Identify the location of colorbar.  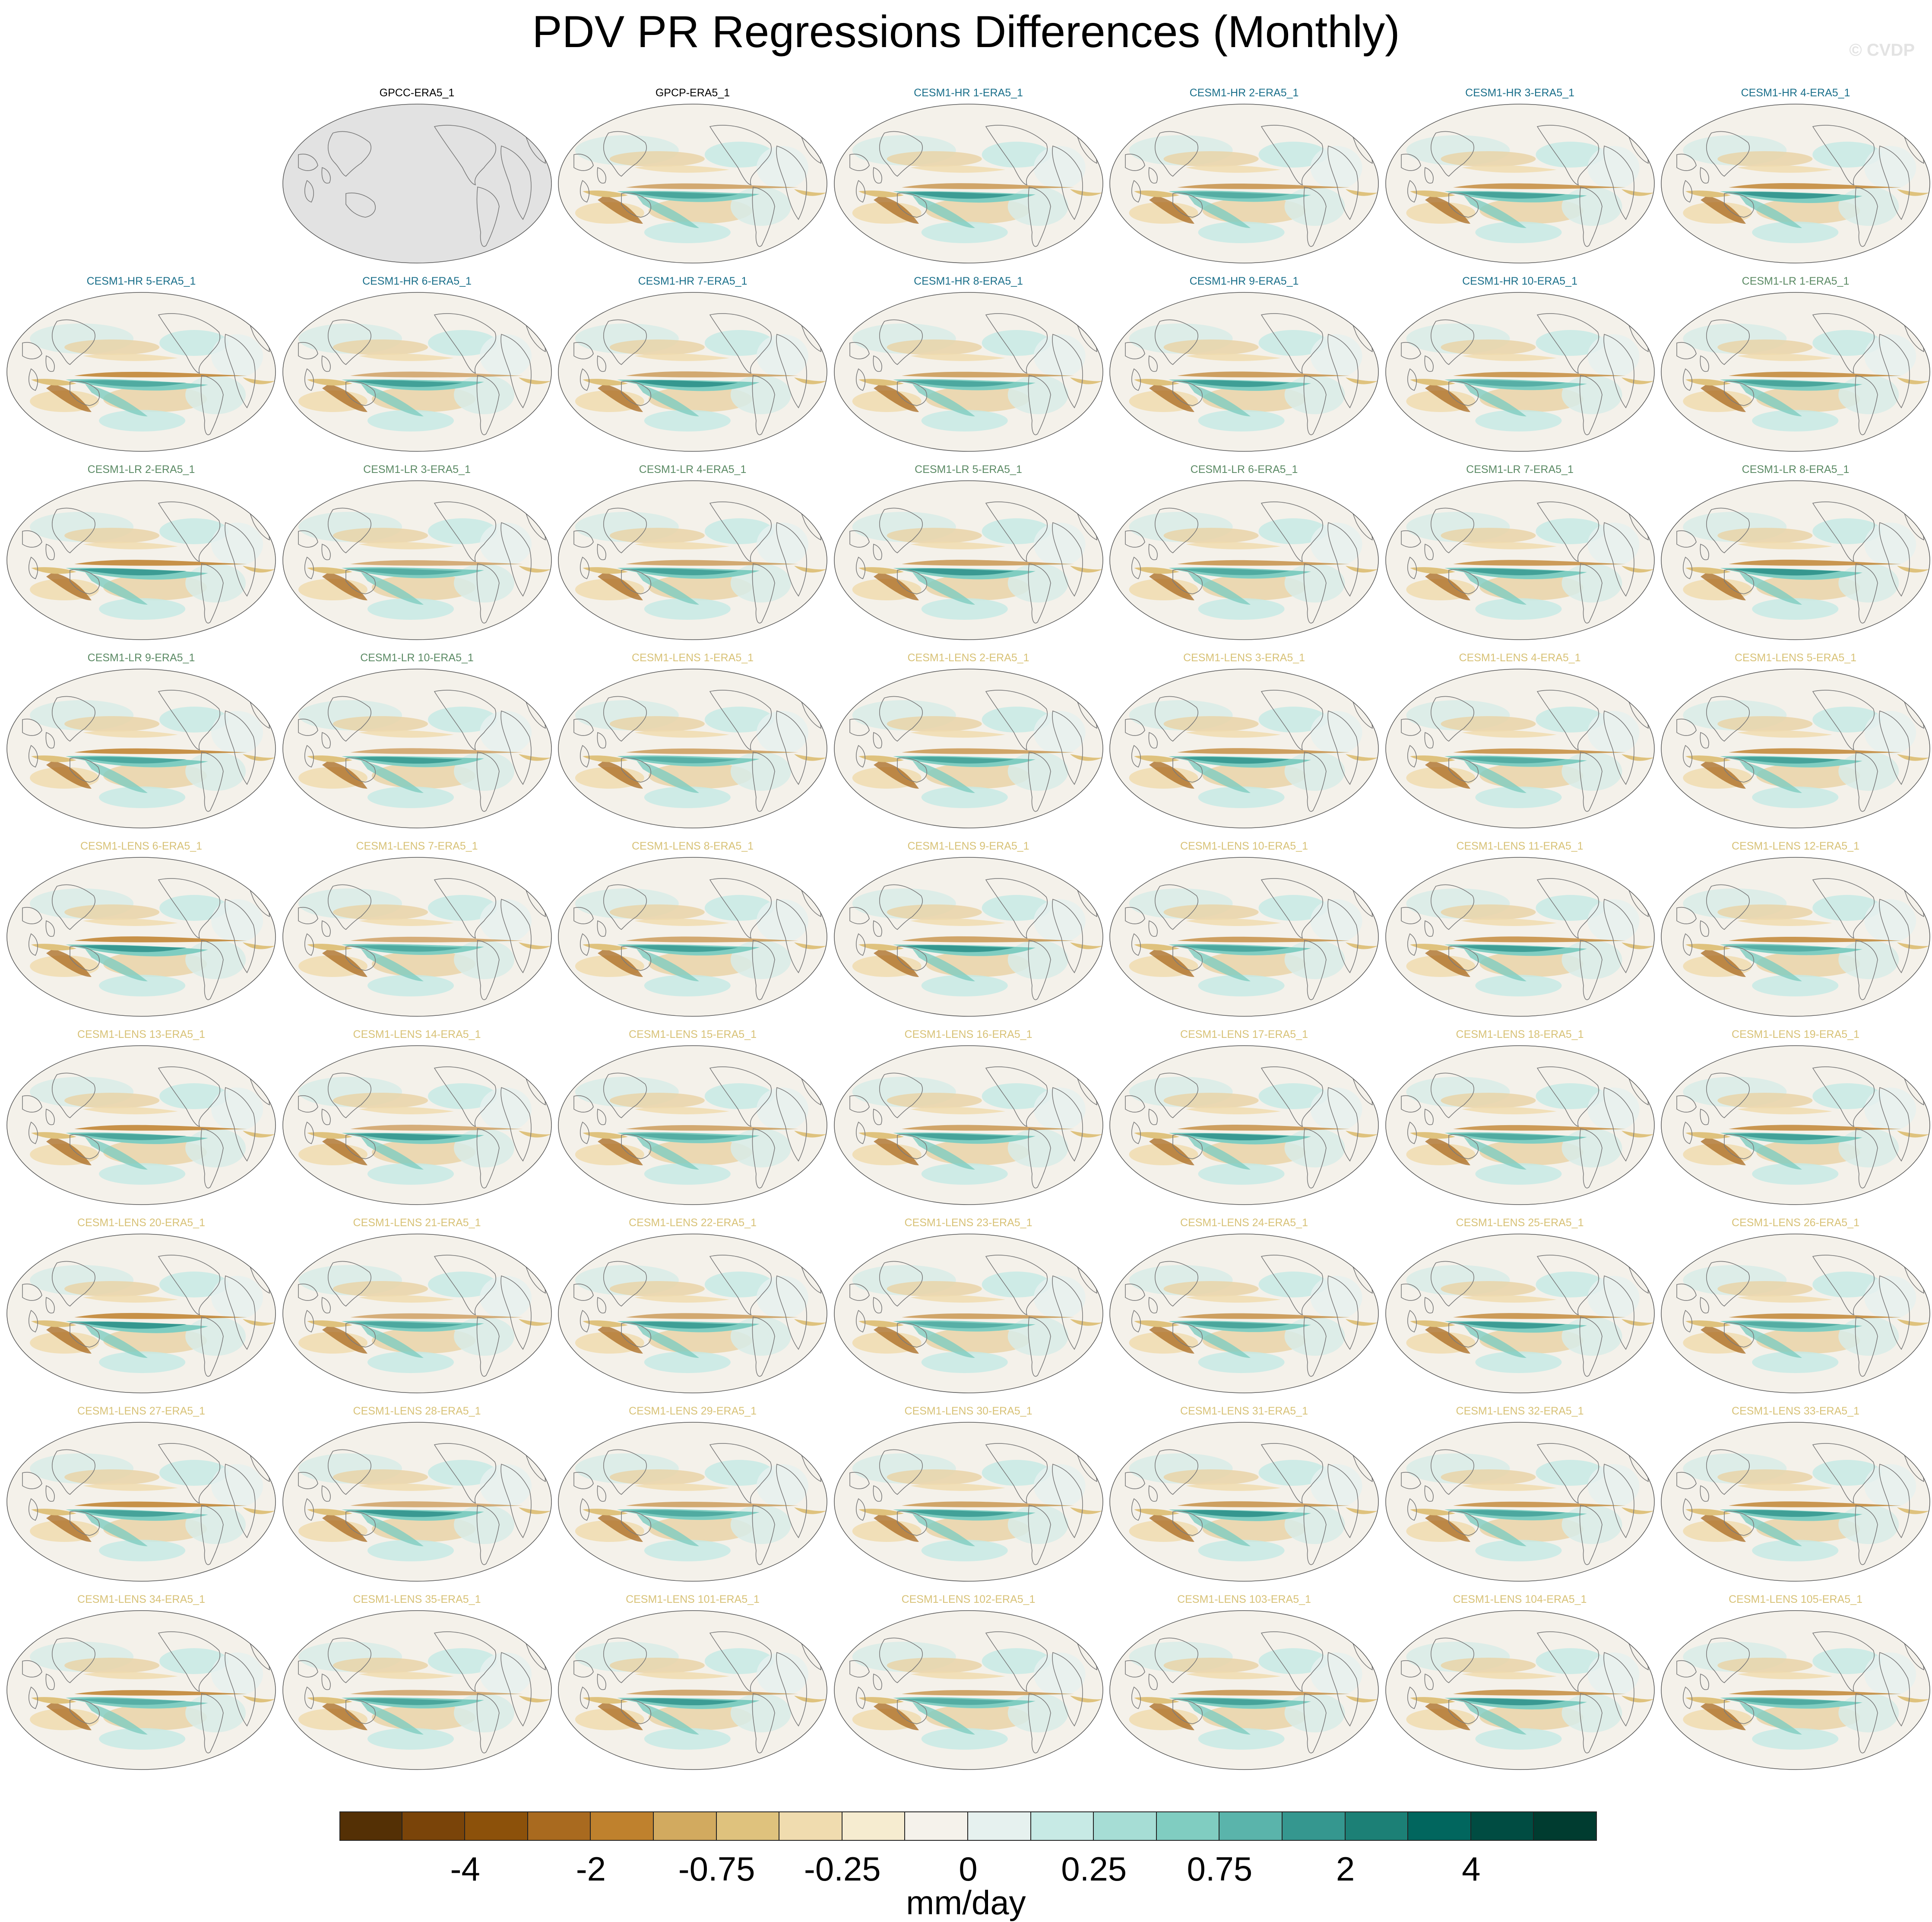
(968, 1826).